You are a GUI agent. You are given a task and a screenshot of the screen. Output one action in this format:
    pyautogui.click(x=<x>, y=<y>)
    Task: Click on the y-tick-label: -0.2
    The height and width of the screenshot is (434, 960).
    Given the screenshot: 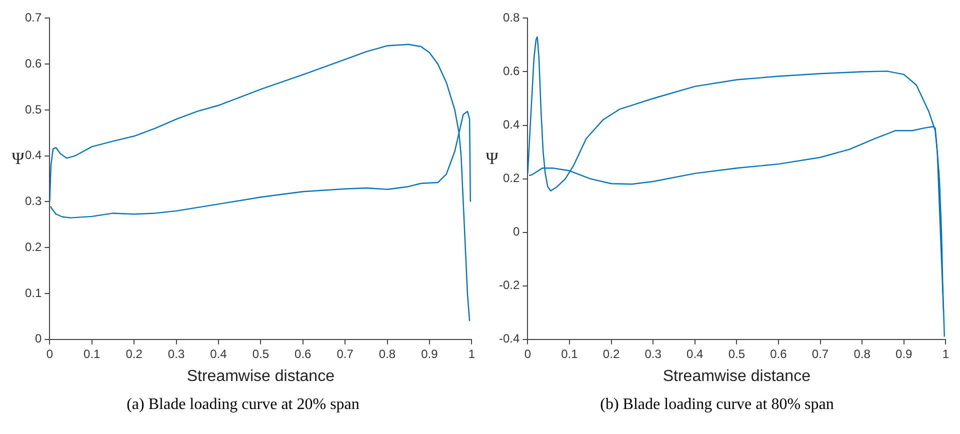 What is the action you would take?
    pyautogui.click(x=509, y=285)
    